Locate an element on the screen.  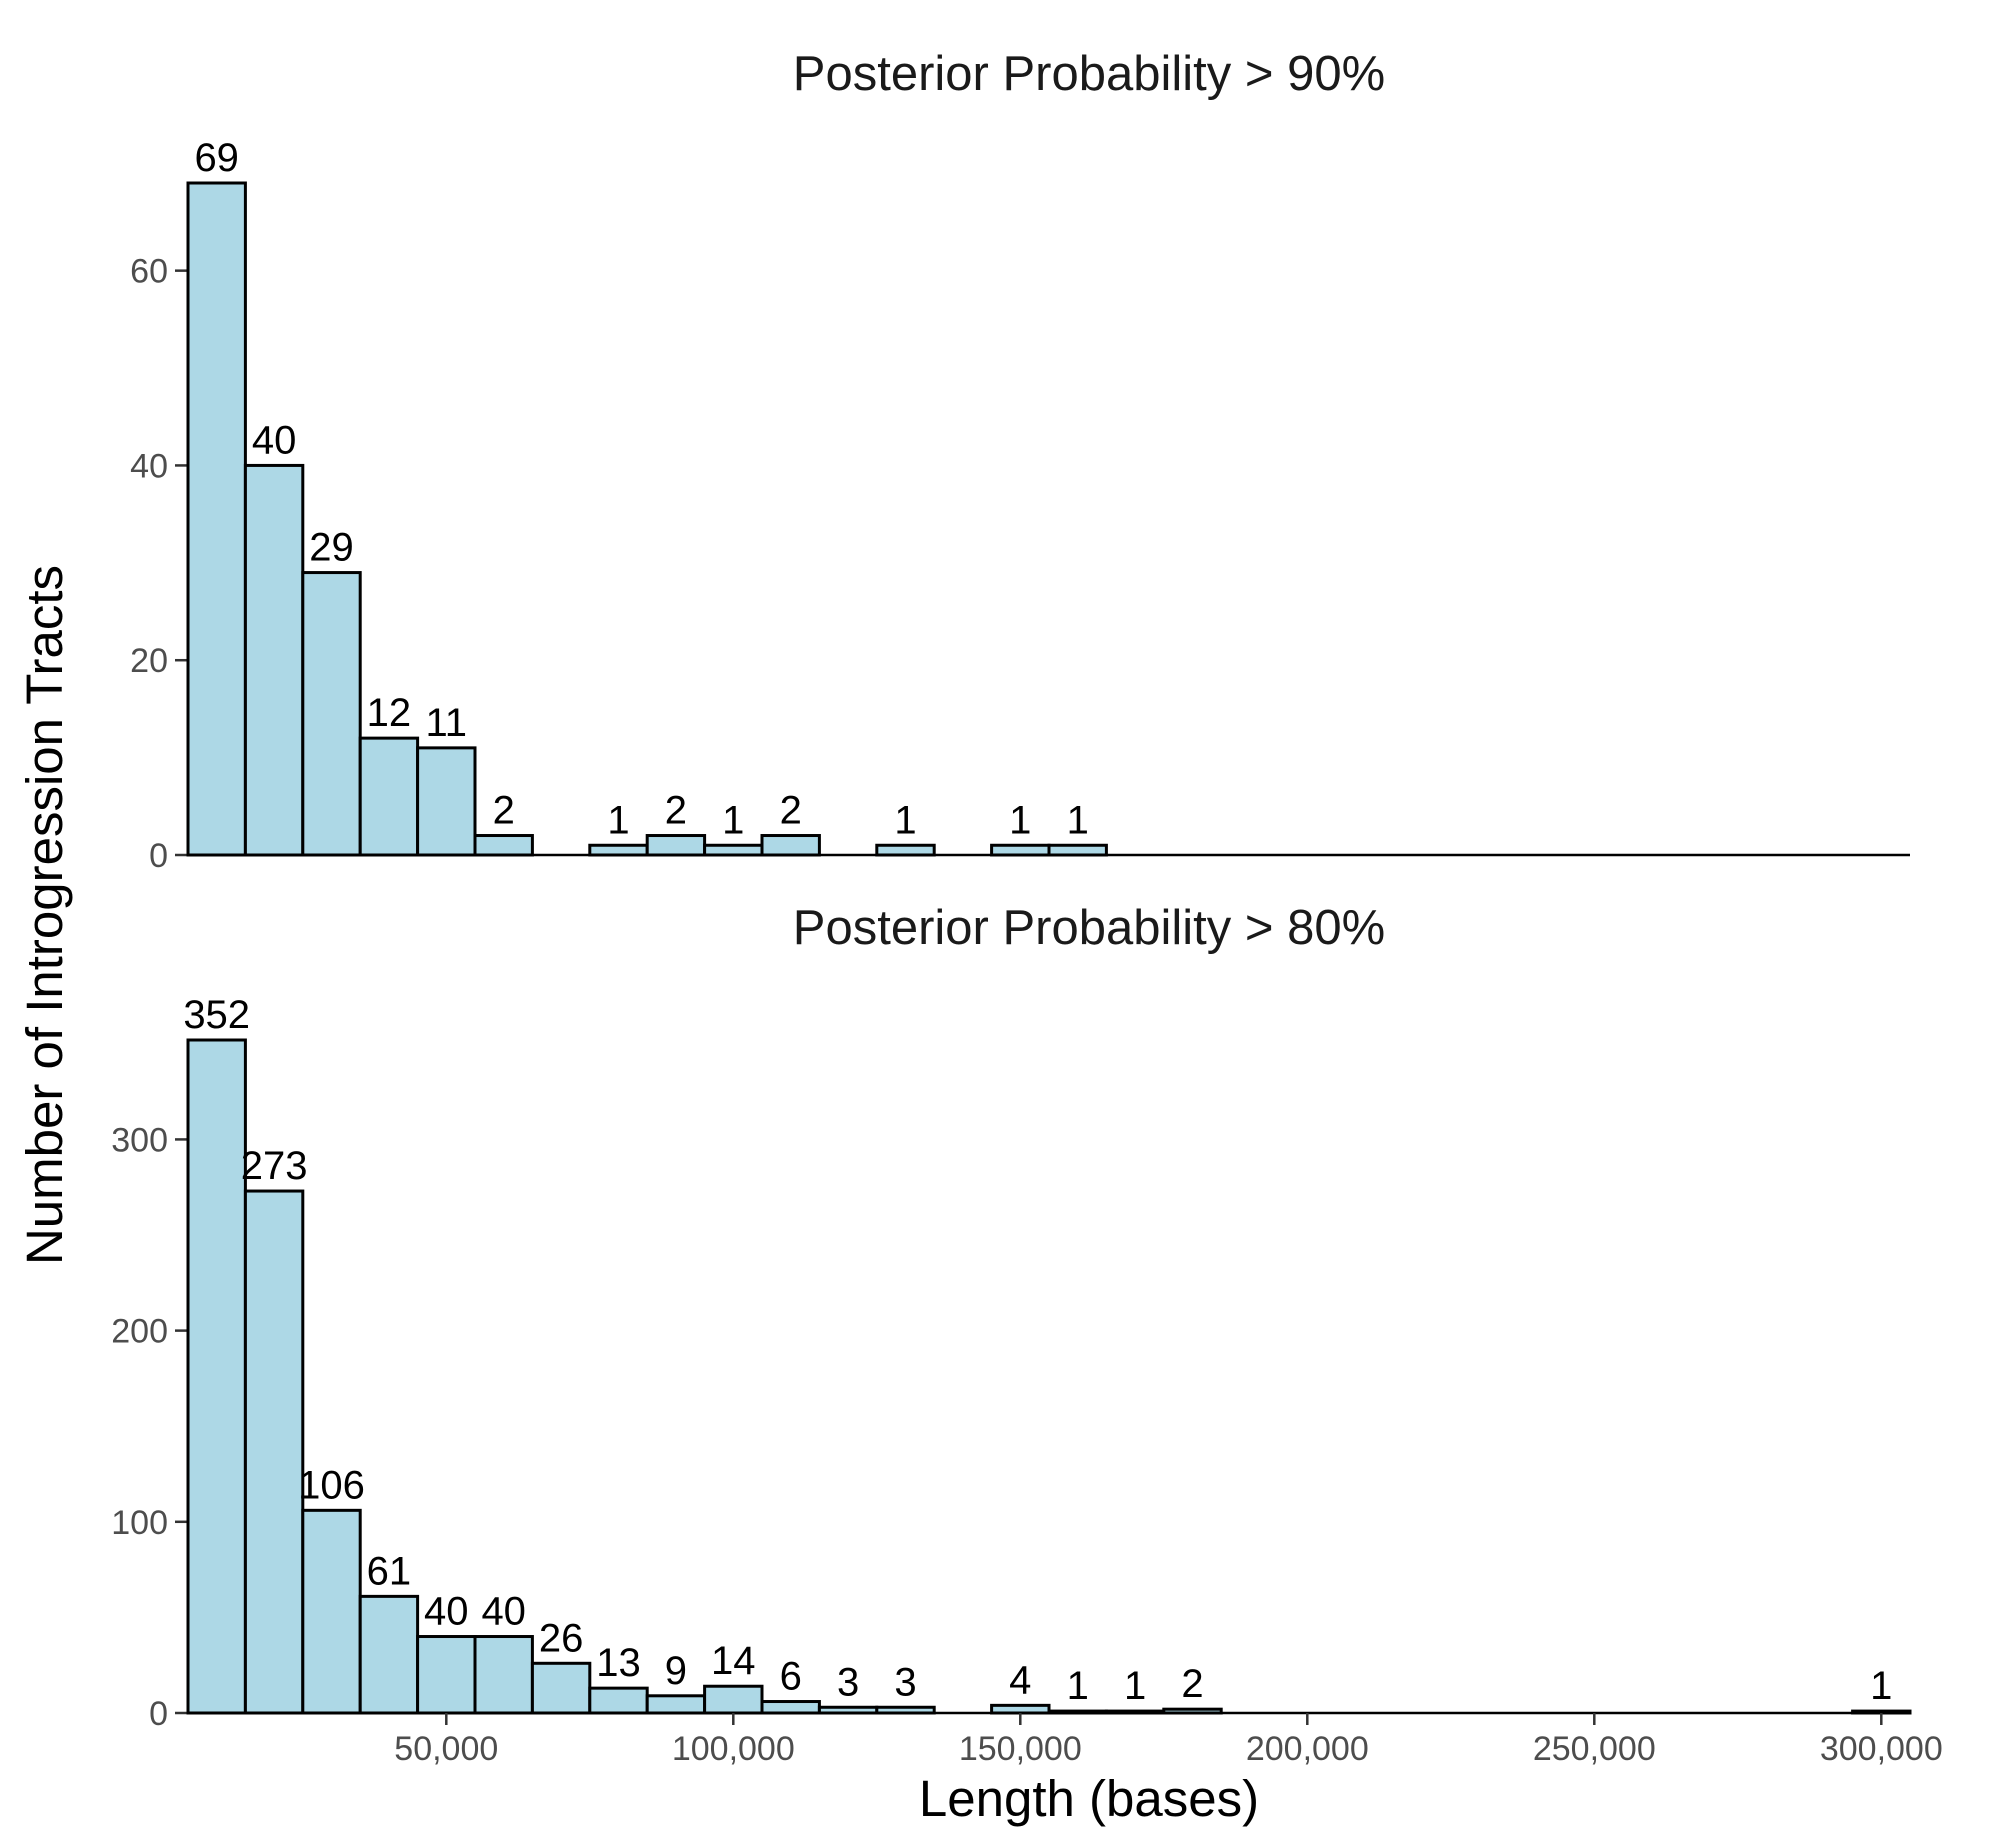
bar-count-label: 69 is located at coordinates (216, 158).